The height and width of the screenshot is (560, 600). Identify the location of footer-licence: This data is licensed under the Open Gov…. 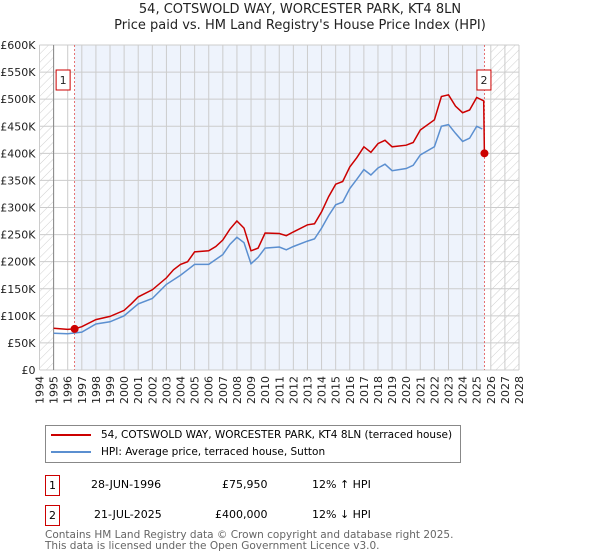
(212, 546).